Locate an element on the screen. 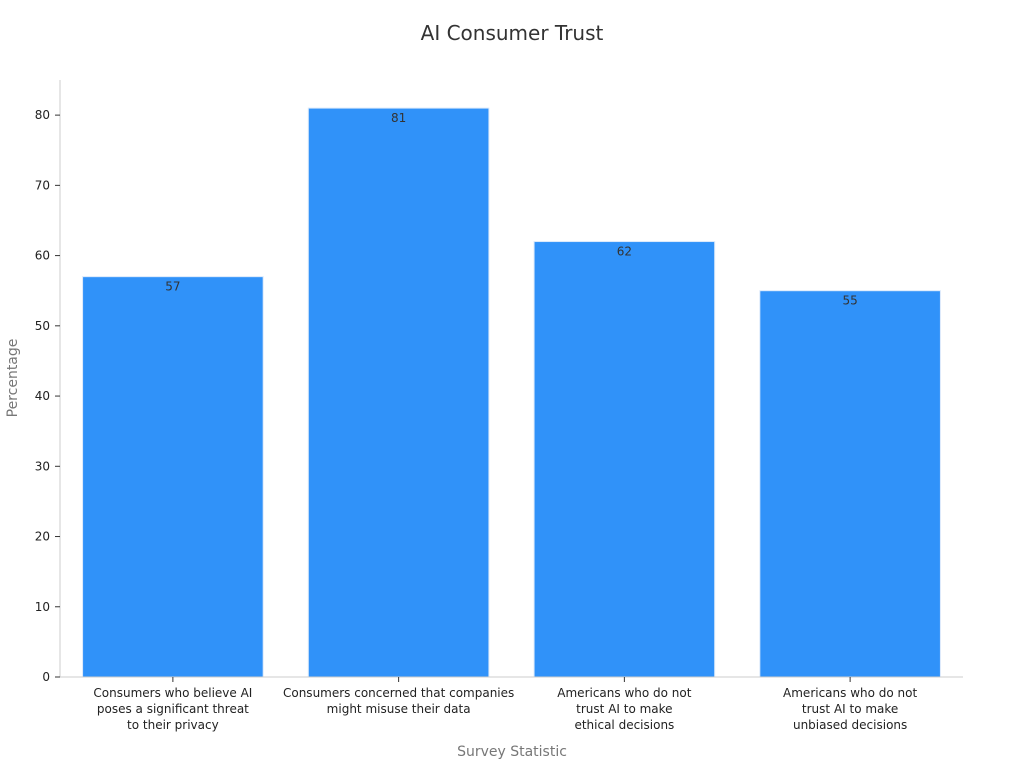 The height and width of the screenshot is (768, 1024). x-tick-label-line: might misuse their data is located at coordinates (399, 709).